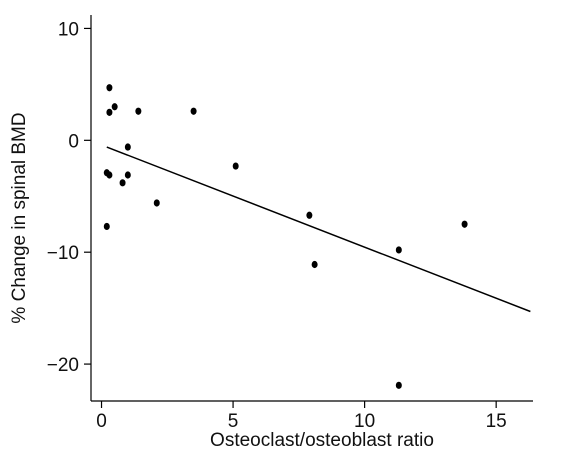  What do you see at coordinates (322, 440) in the screenshot?
I see `x-axis-title: Osteoclast/osteoblast ratio` at bounding box center [322, 440].